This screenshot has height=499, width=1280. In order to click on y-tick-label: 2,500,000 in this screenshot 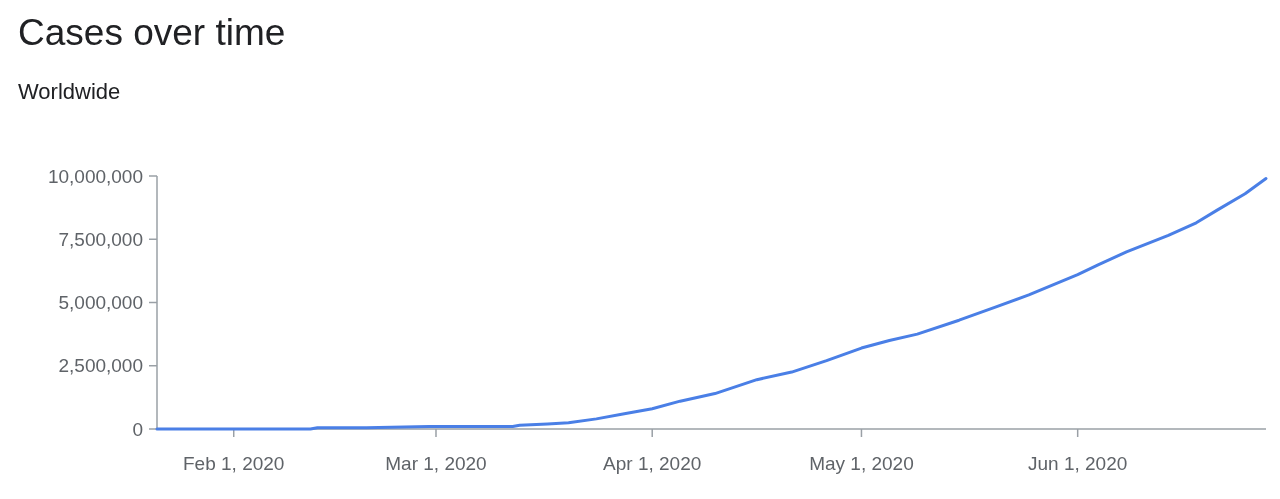, I will do `click(100, 366)`.